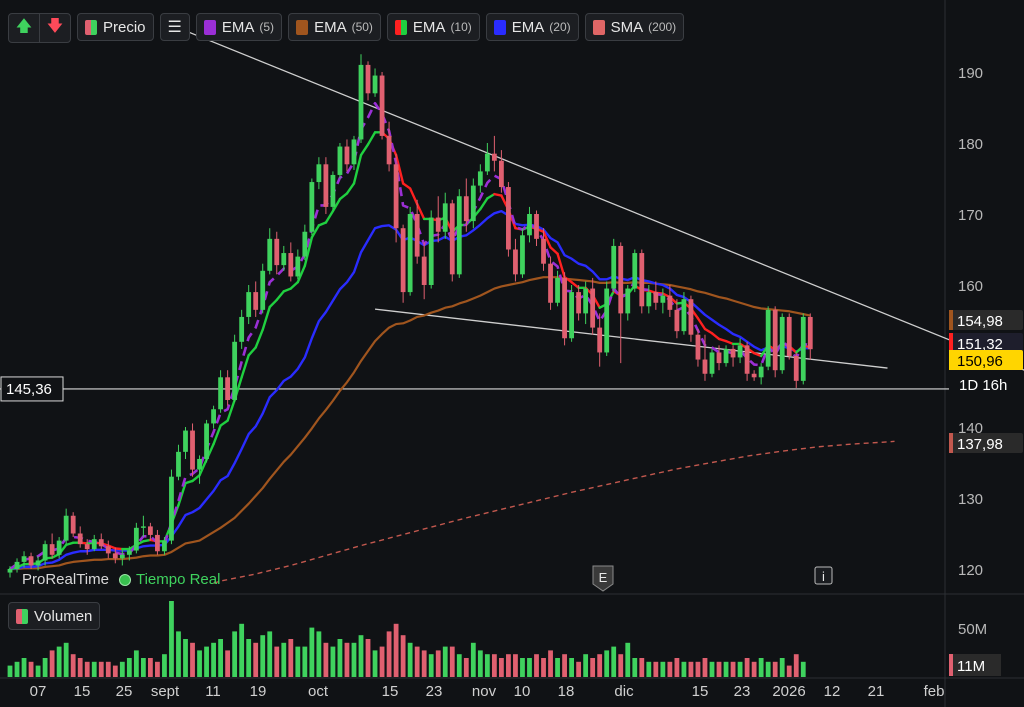 This screenshot has height=707, width=1024. Describe the element at coordinates (82, 691) in the screenshot. I see `x-tick-label: 15` at that location.